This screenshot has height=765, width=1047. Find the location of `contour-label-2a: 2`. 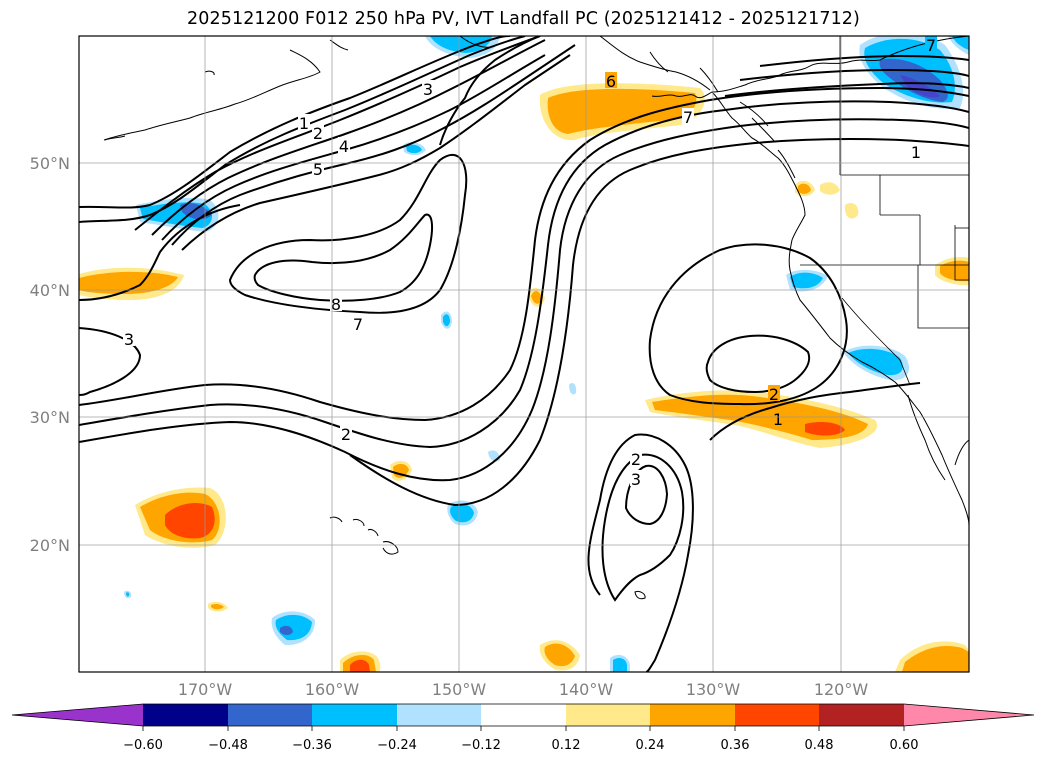

contour-label-2a: 2 is located at coordinates (318, 133).